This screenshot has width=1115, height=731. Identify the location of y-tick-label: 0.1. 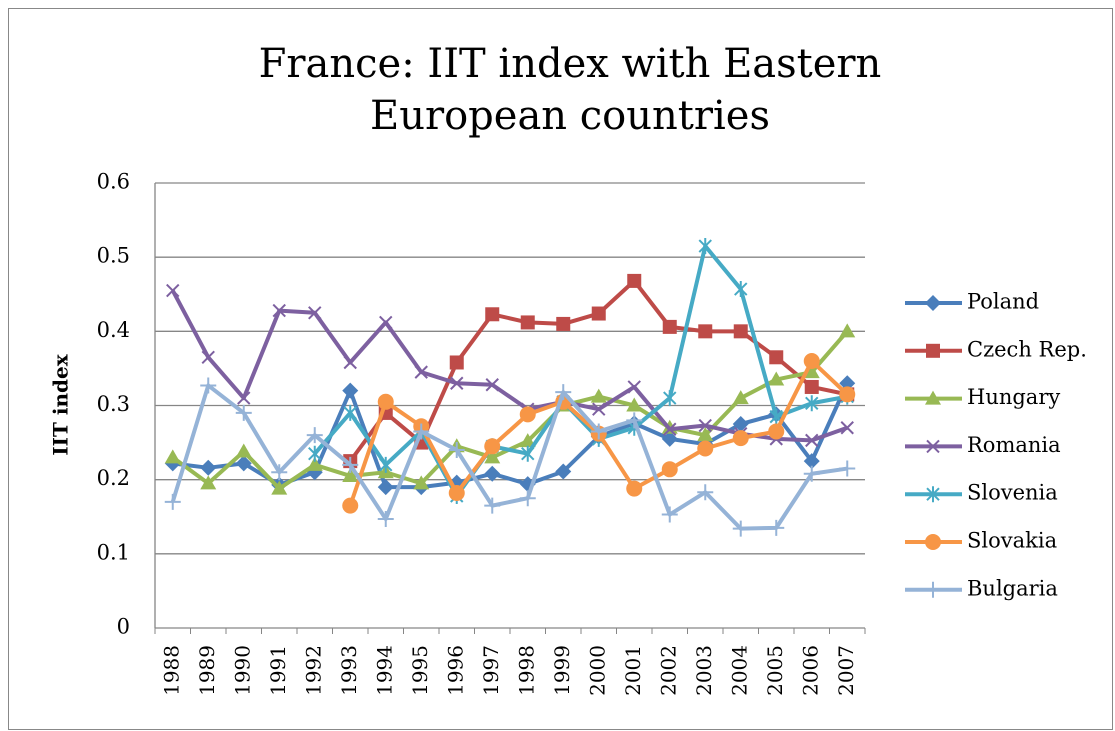
(113, 552).